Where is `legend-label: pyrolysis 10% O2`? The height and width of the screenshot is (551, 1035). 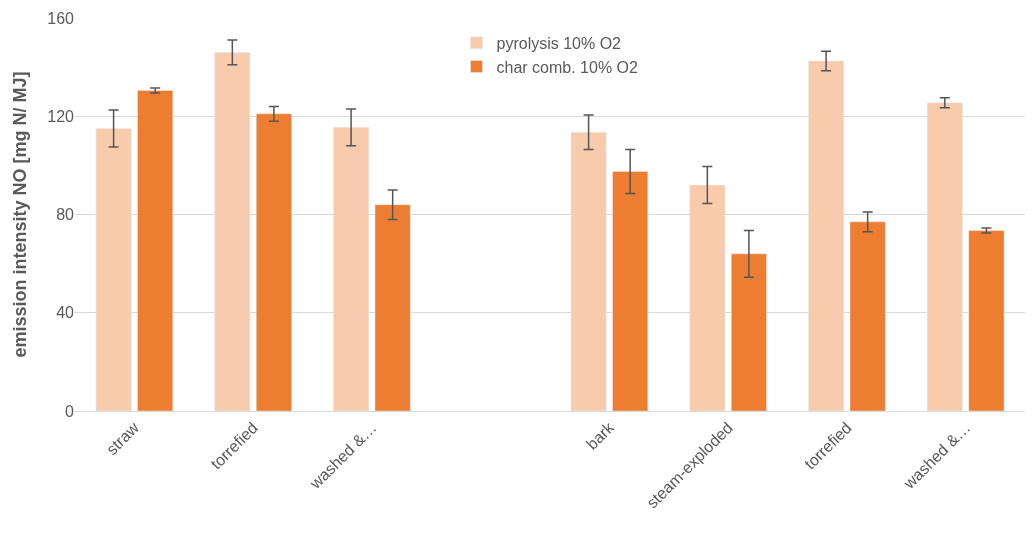 legend-label: pyrolysis 10% O2 is located at coordinates (559, 43).